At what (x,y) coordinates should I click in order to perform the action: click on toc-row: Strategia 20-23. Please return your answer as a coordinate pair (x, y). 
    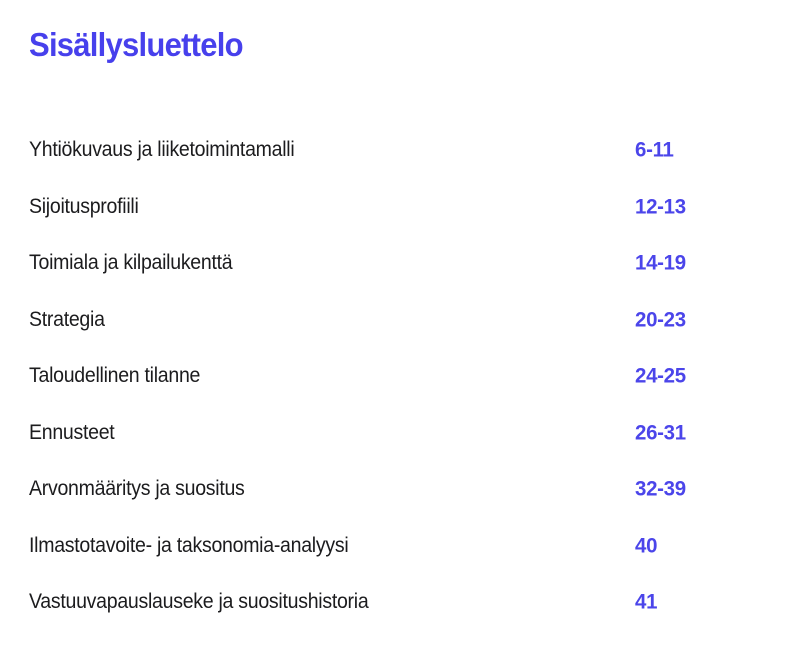
    Looking at the image, I should click on (402, 320).